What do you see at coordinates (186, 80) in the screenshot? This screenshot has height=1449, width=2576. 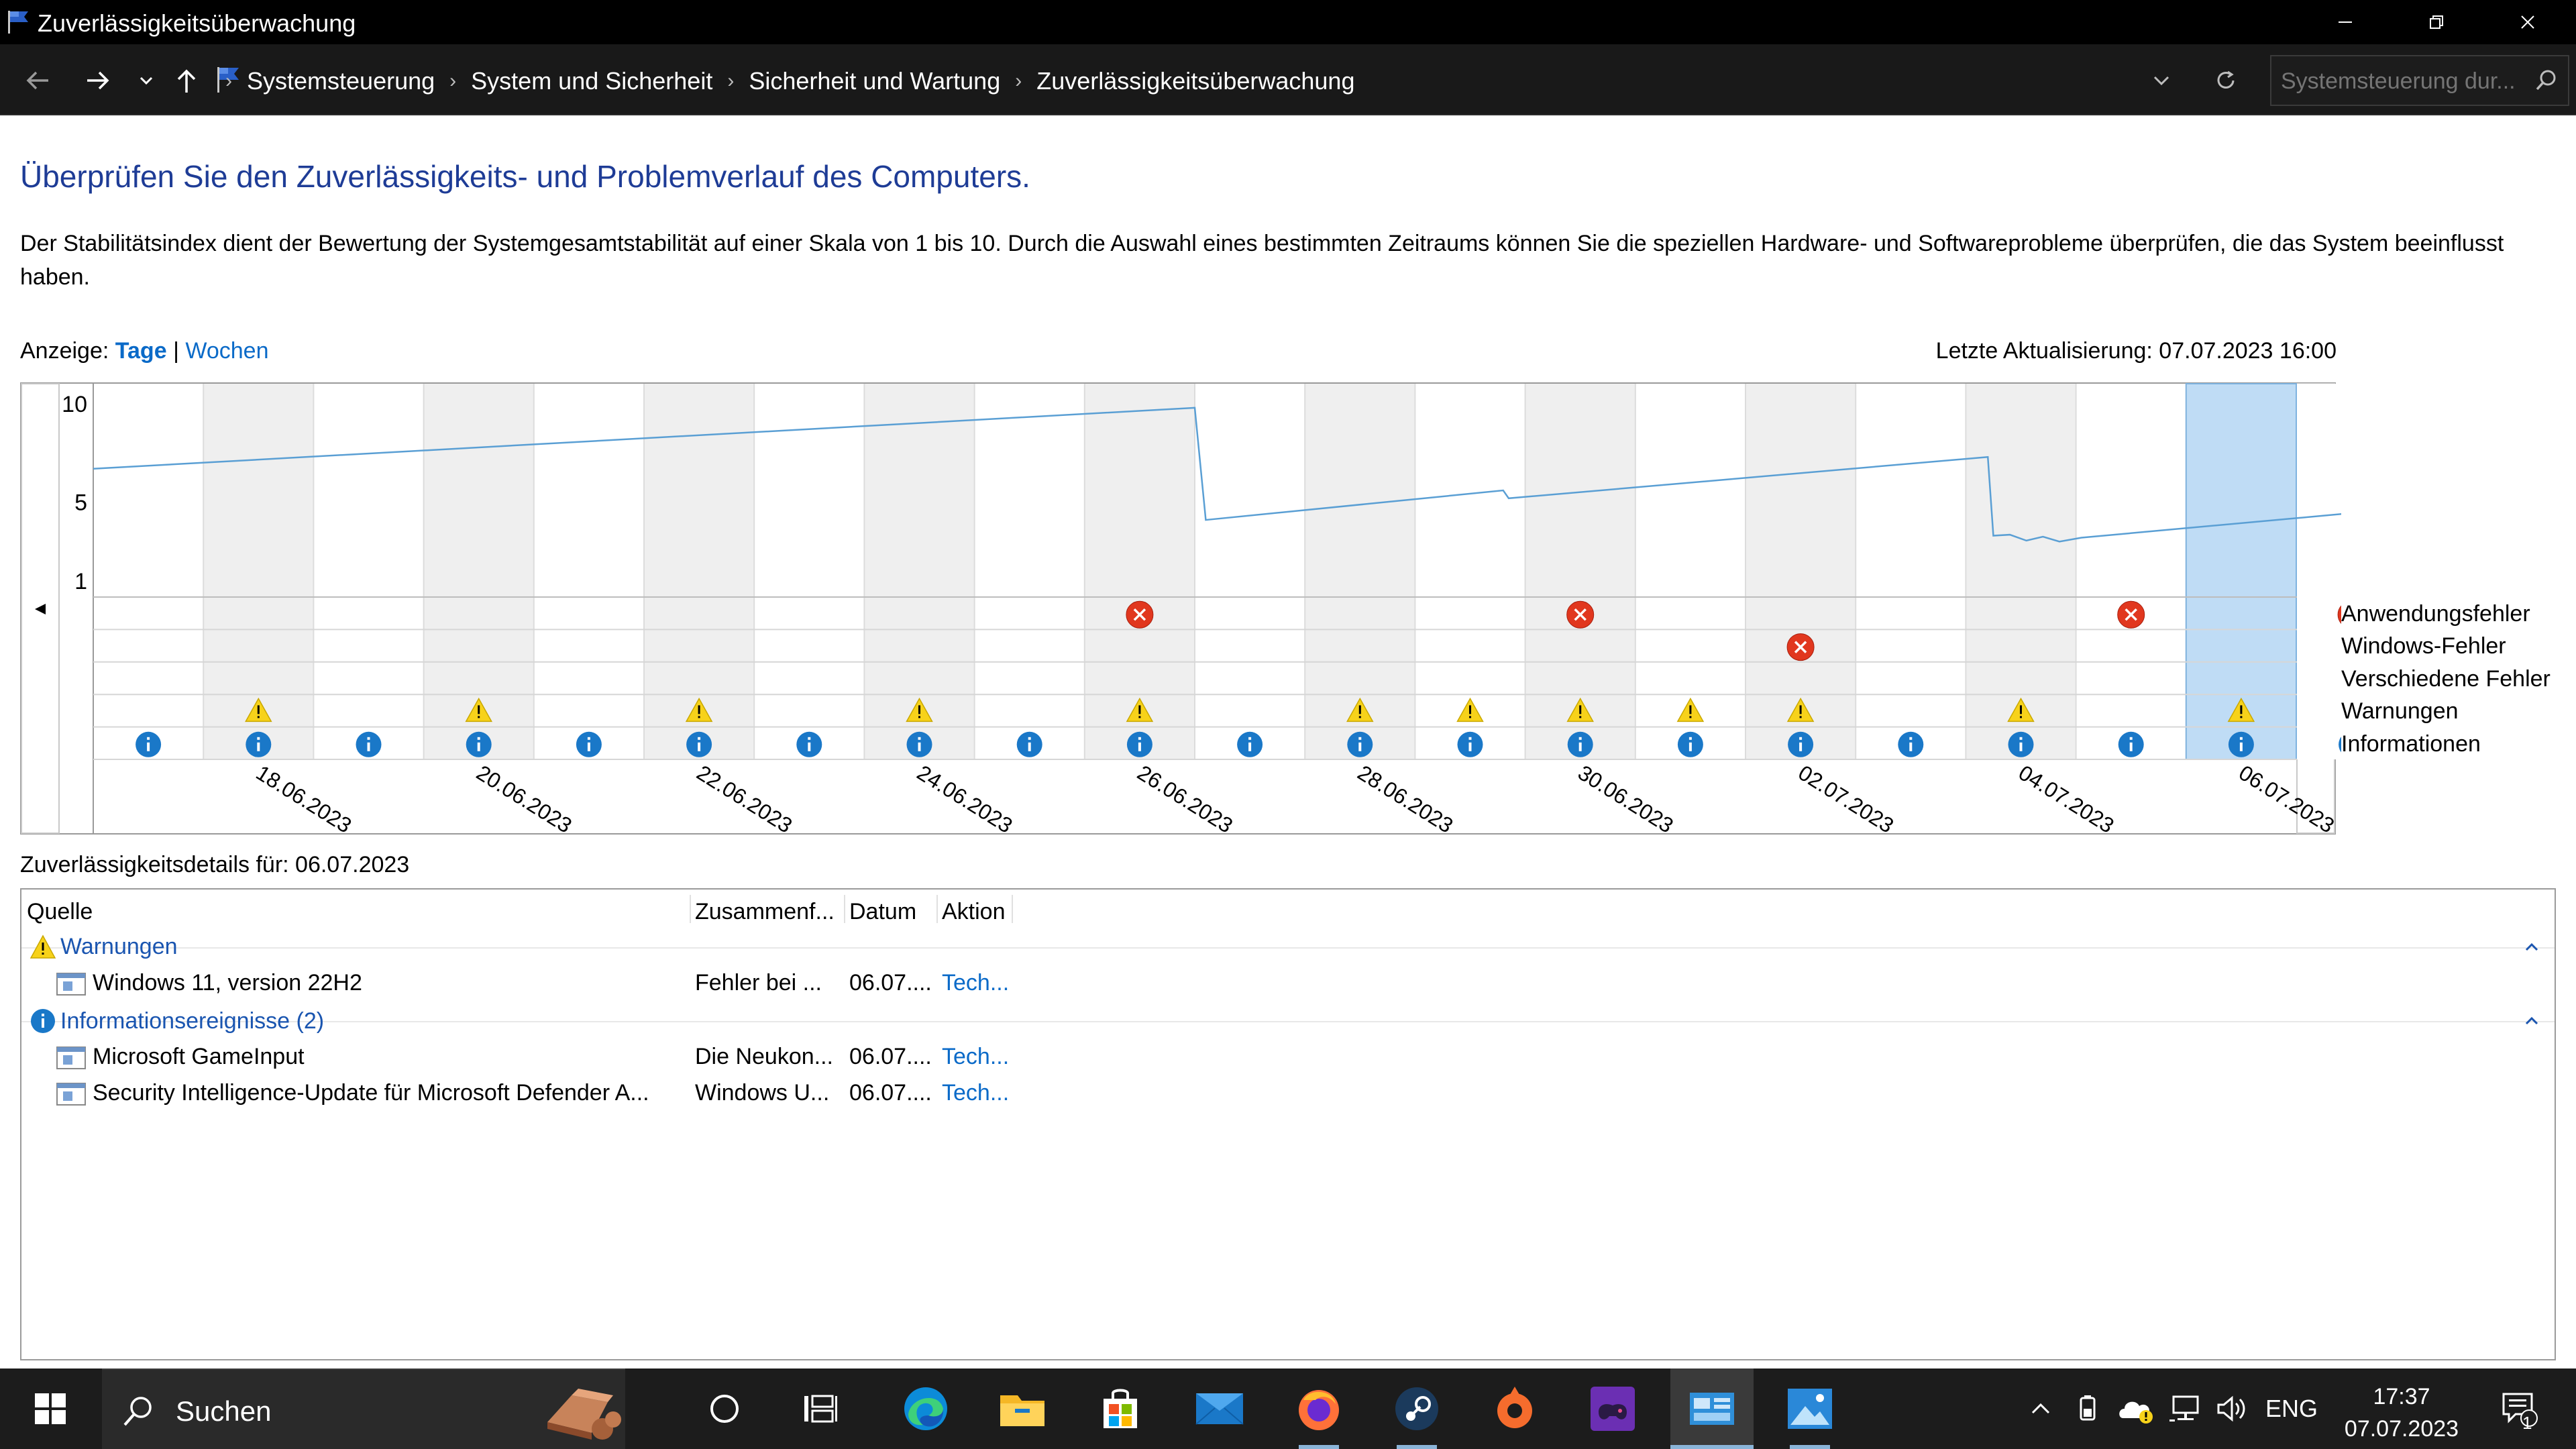 I see `up-button` at bounding box center [186, 80].